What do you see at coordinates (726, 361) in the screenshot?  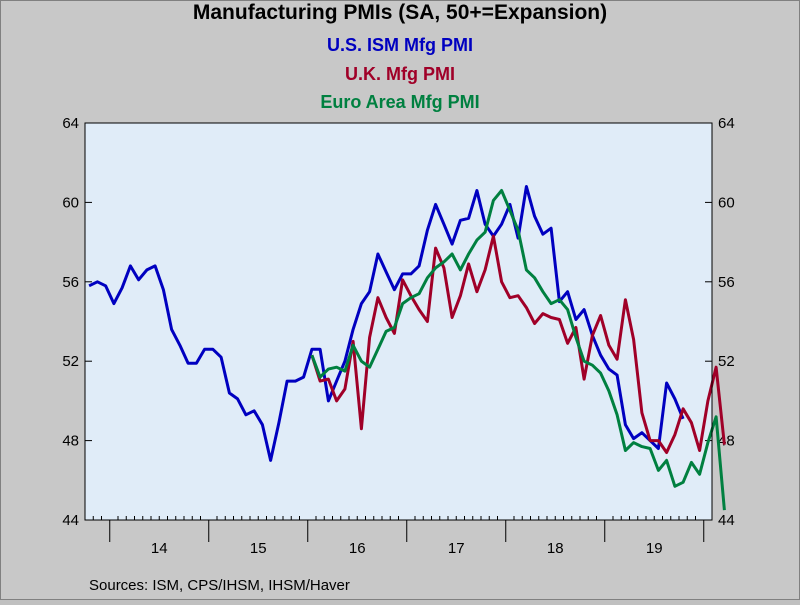 I see `y-tick-label-right: 52` at bounding box center [726, 361].